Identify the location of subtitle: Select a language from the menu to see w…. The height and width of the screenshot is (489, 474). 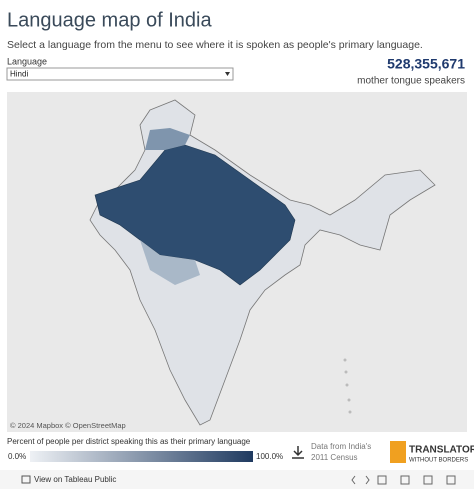
(215, 45).